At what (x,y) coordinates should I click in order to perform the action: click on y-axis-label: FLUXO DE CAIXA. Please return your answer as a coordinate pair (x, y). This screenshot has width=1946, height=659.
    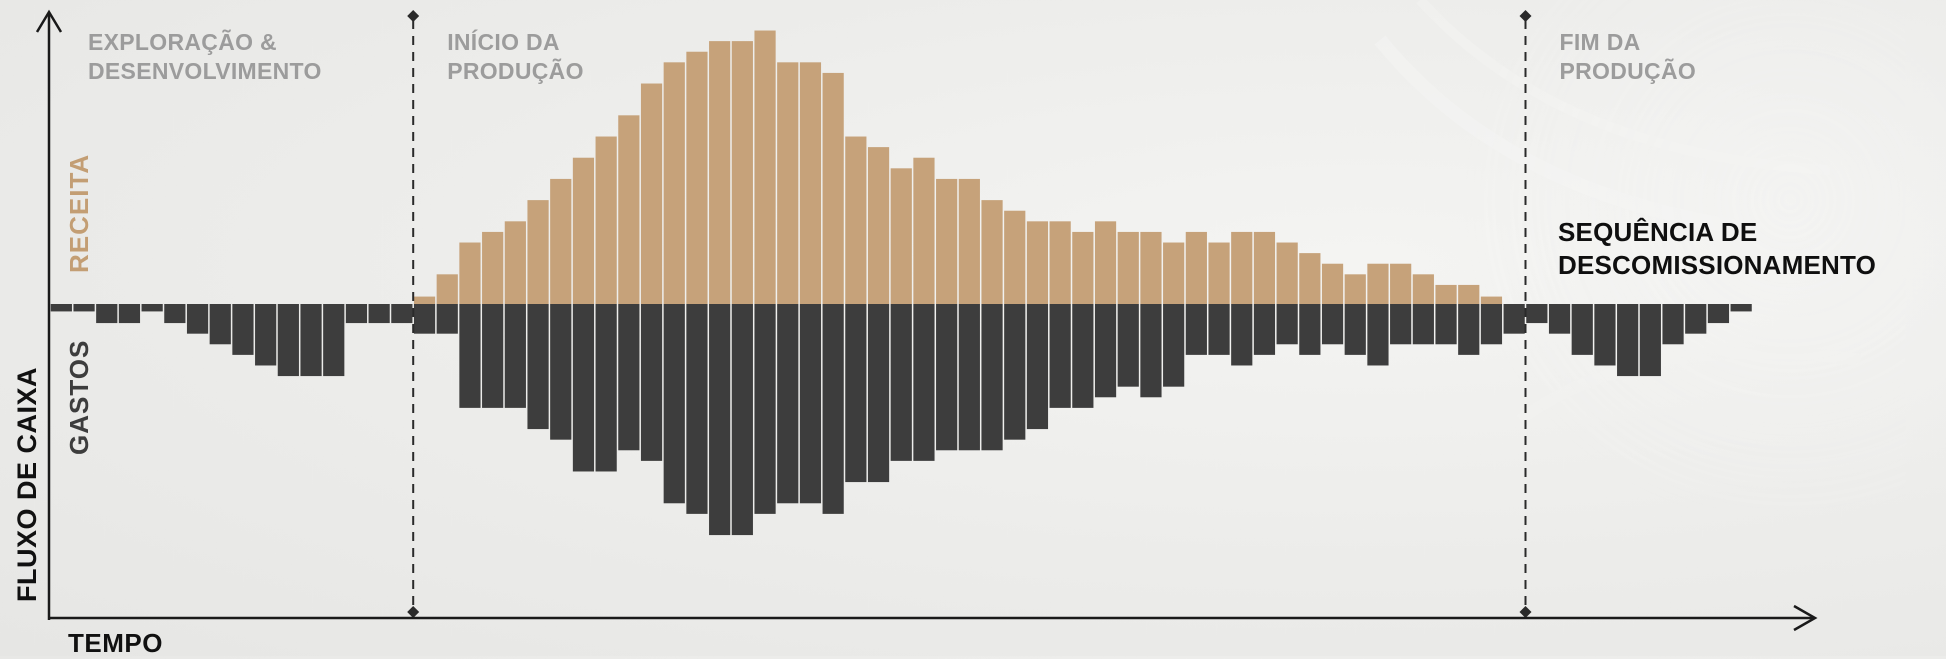
    Looking at the image, I should click on (27, 484).